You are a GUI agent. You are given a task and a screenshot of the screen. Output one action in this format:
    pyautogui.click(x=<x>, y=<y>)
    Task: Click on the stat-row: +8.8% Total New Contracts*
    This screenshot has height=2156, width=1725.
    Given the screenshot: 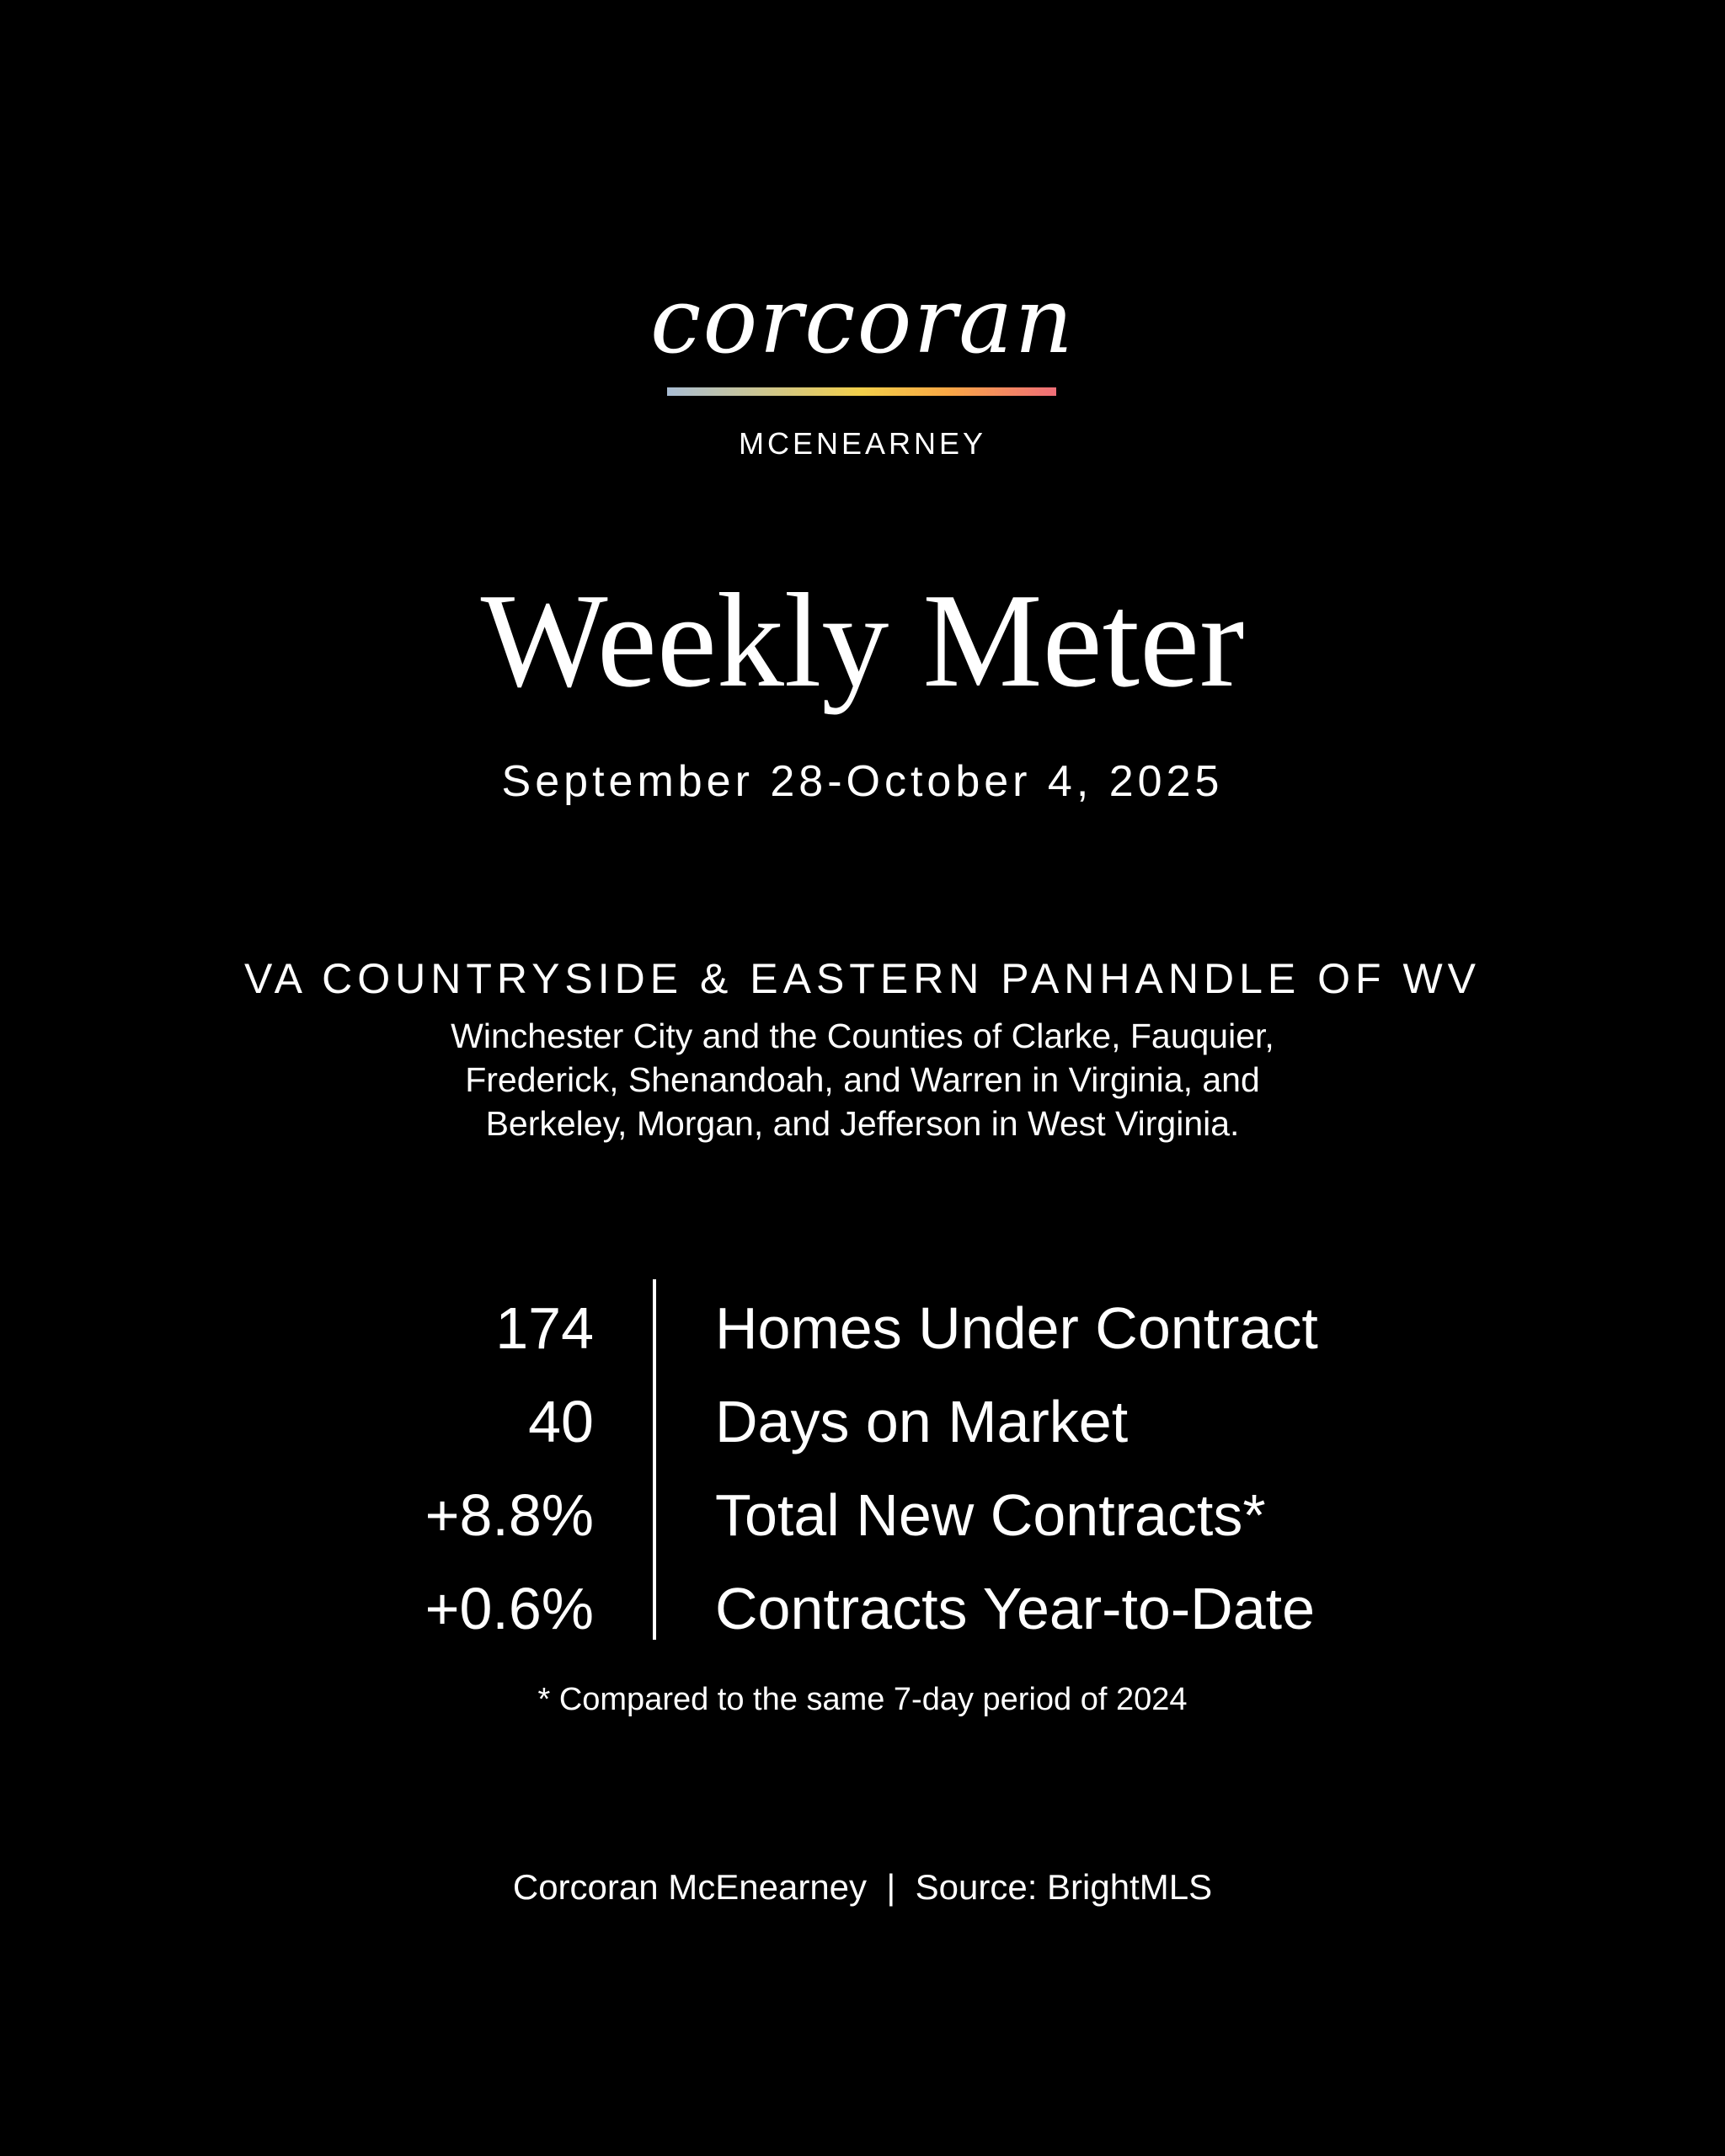 What is the action you would take?
    pyautogui.click(x=862, y=1515)
    